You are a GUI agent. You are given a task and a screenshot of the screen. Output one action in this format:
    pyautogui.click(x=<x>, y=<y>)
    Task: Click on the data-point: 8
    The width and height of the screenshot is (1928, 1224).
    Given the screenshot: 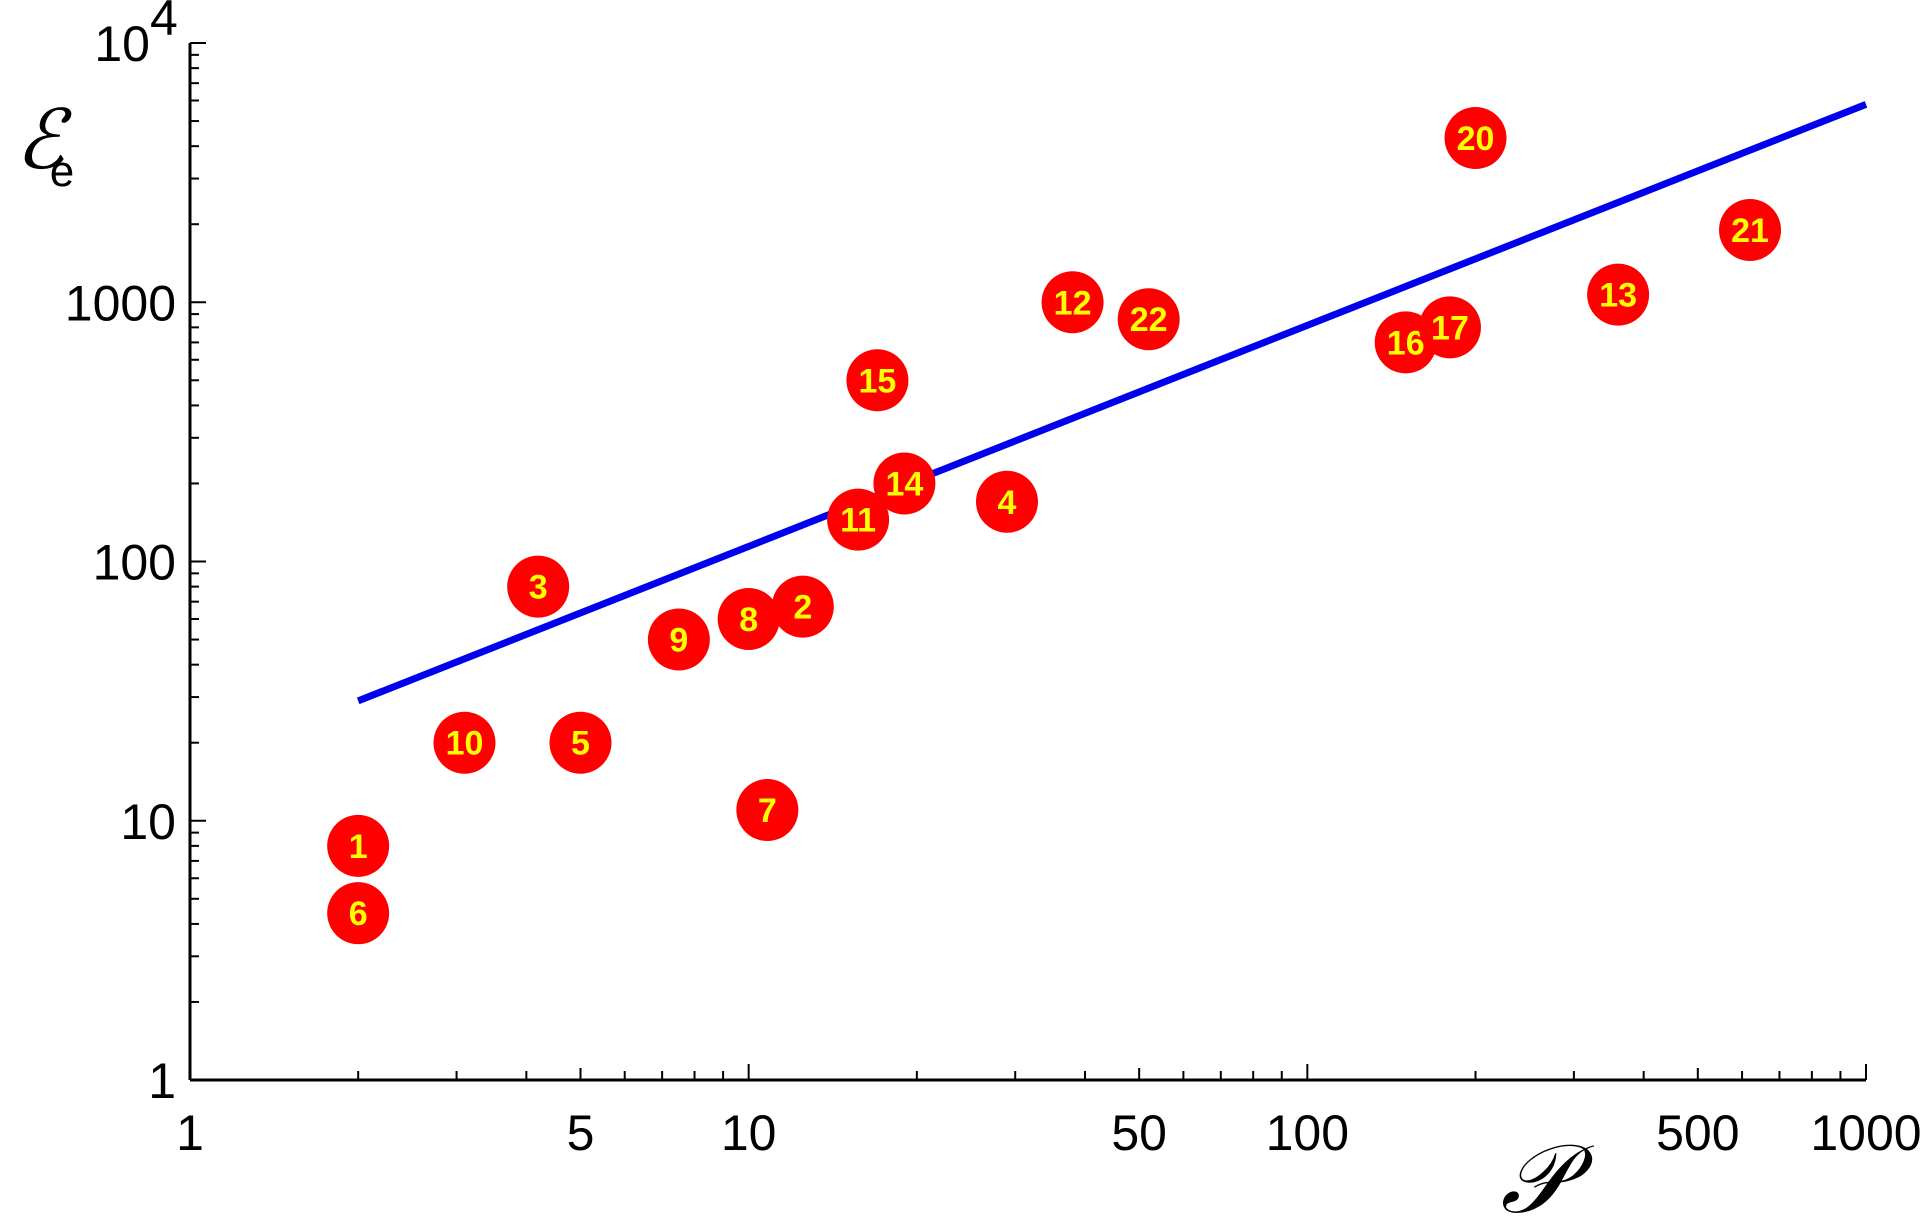 What is the action you would take?
    pyautogui.click(x=748, y=619)
    